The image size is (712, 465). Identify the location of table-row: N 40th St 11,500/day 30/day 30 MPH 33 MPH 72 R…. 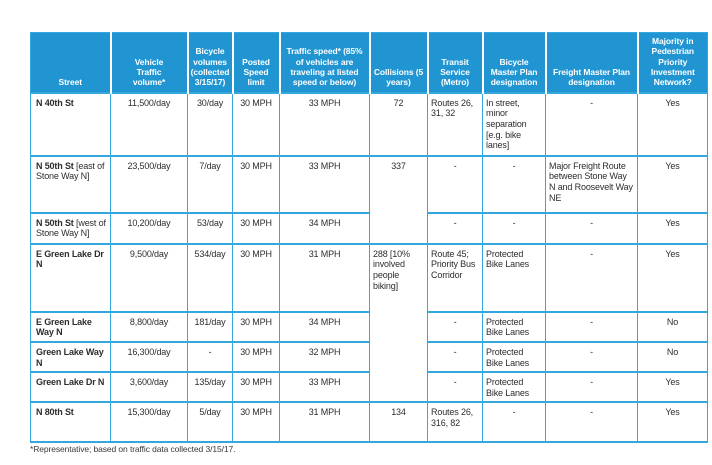
(369, 124).